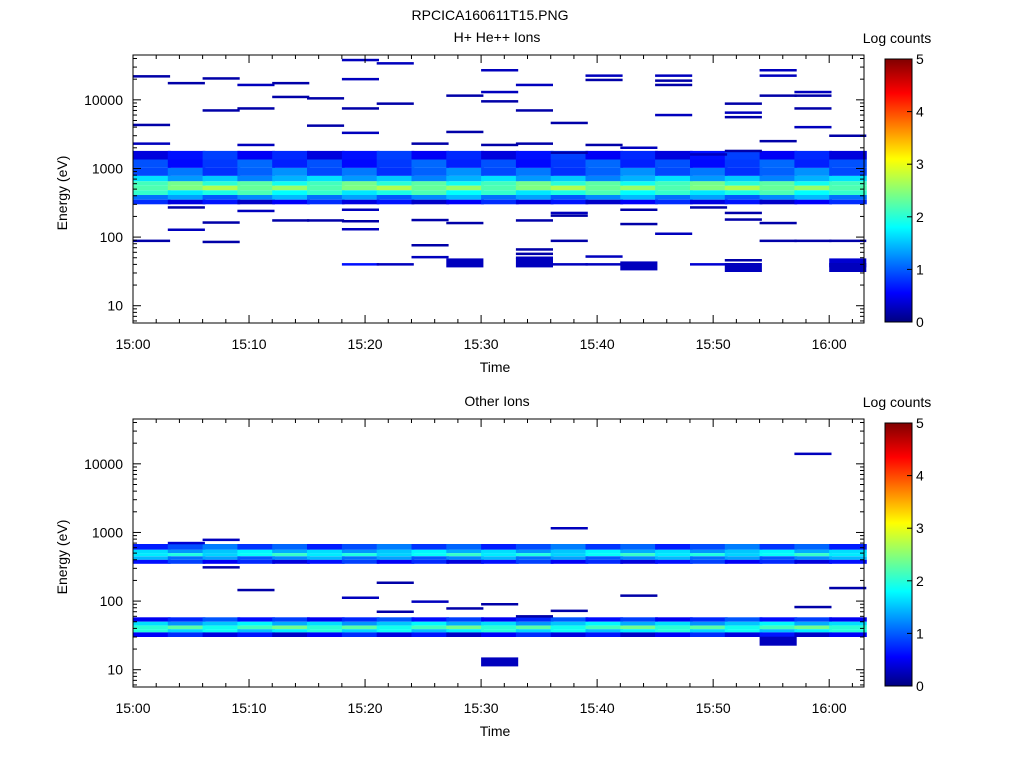 This screenshot has height=768, width=1024. I want to click on y-tick-label: 1000, so click(107, 168).